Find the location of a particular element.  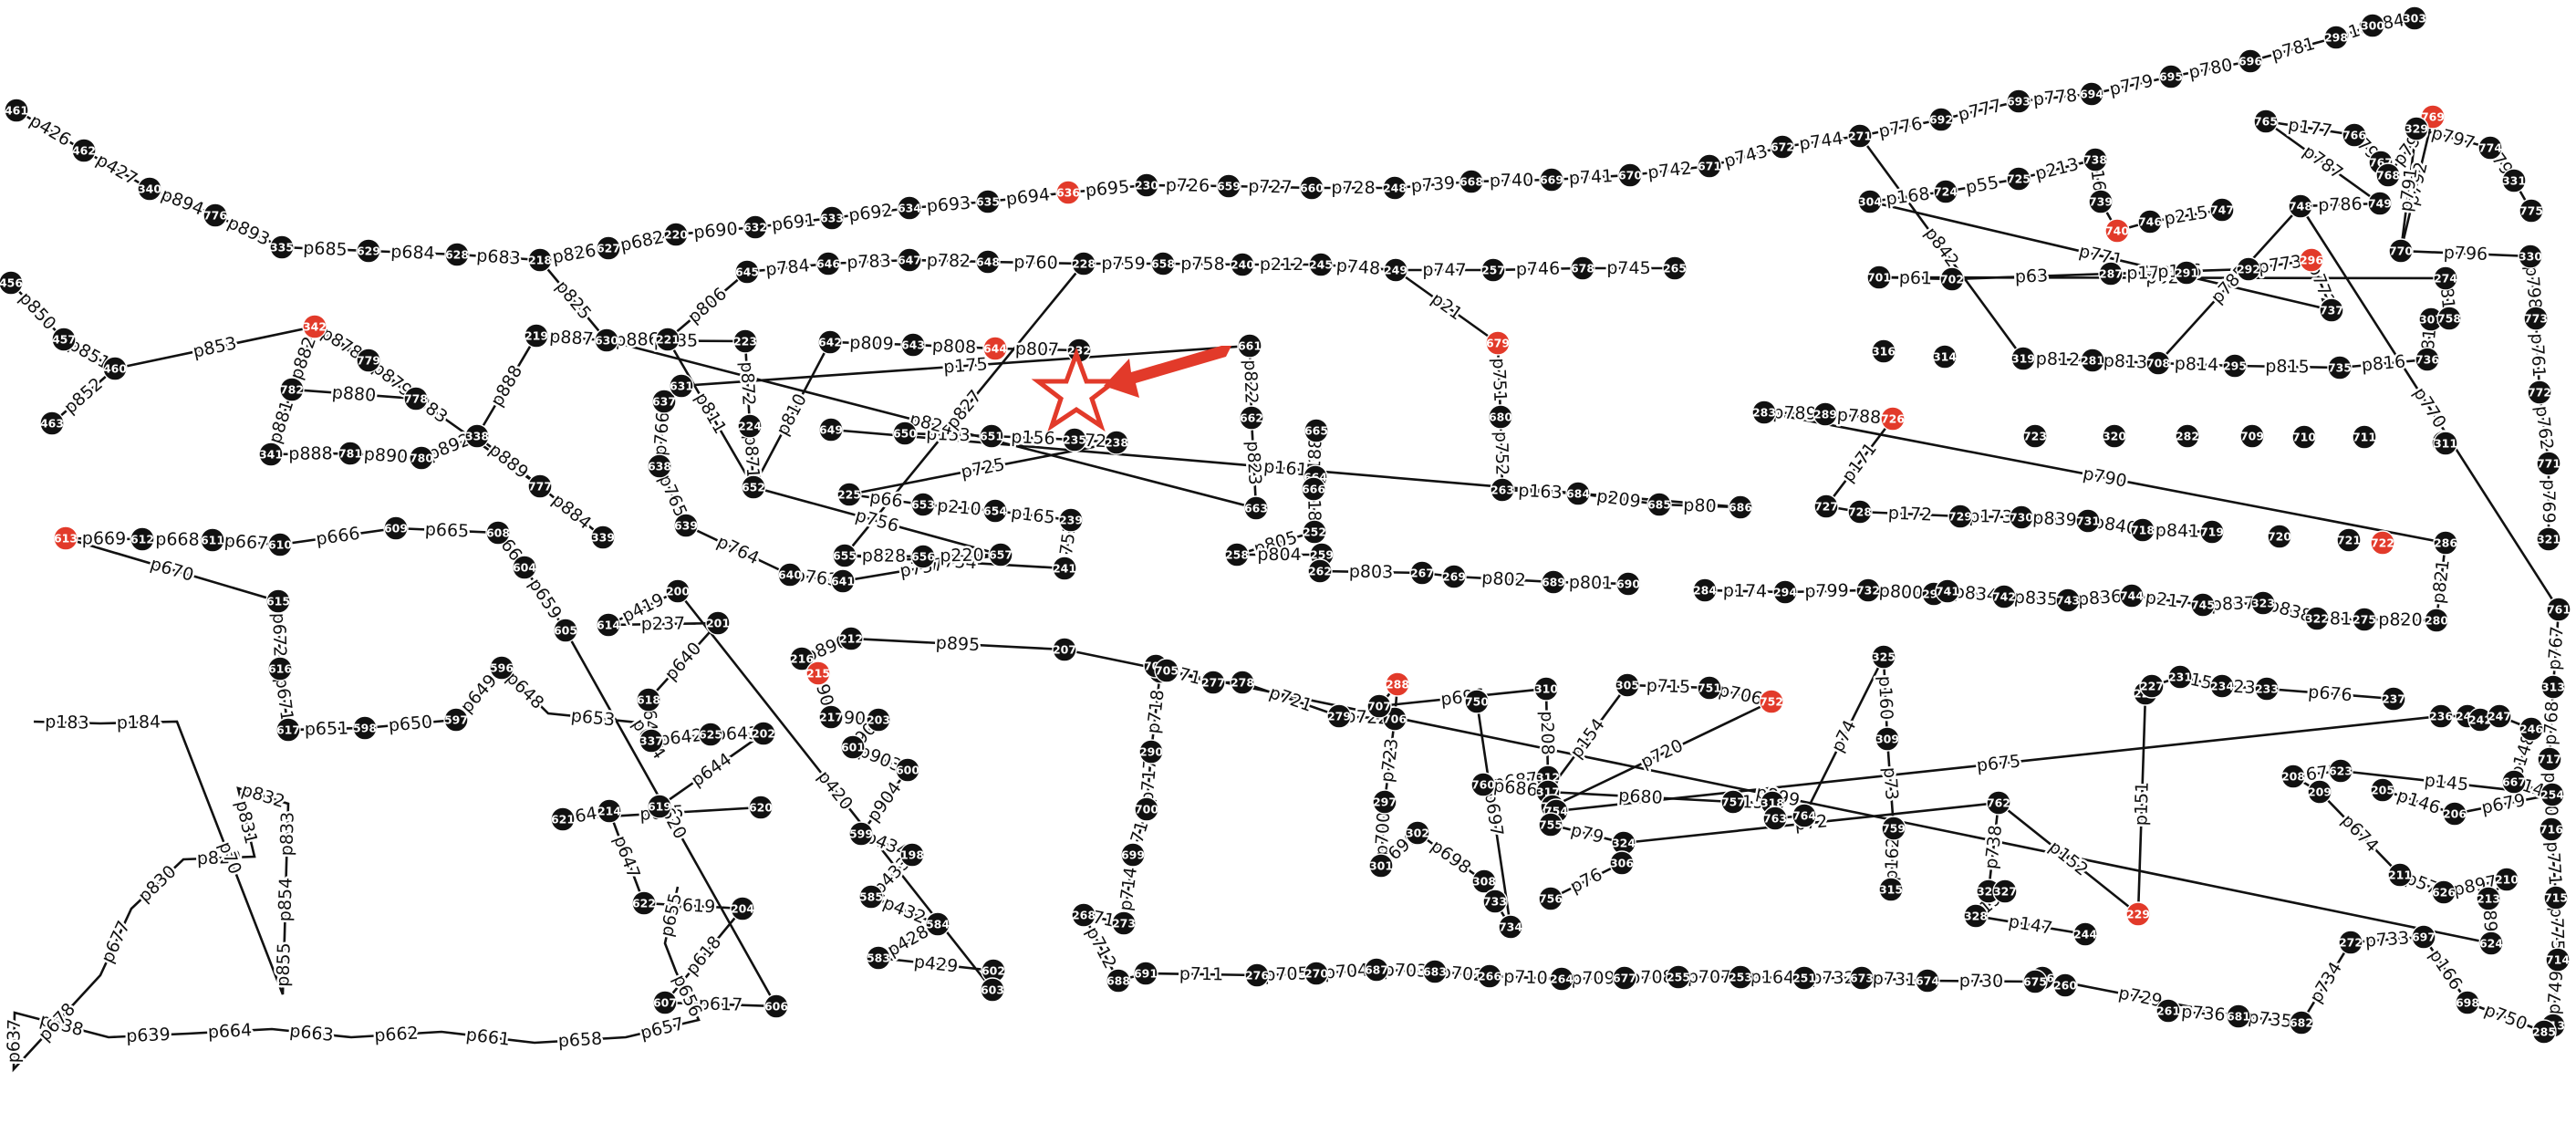

junction-node: 283 is located at coordinates (1764, 413).